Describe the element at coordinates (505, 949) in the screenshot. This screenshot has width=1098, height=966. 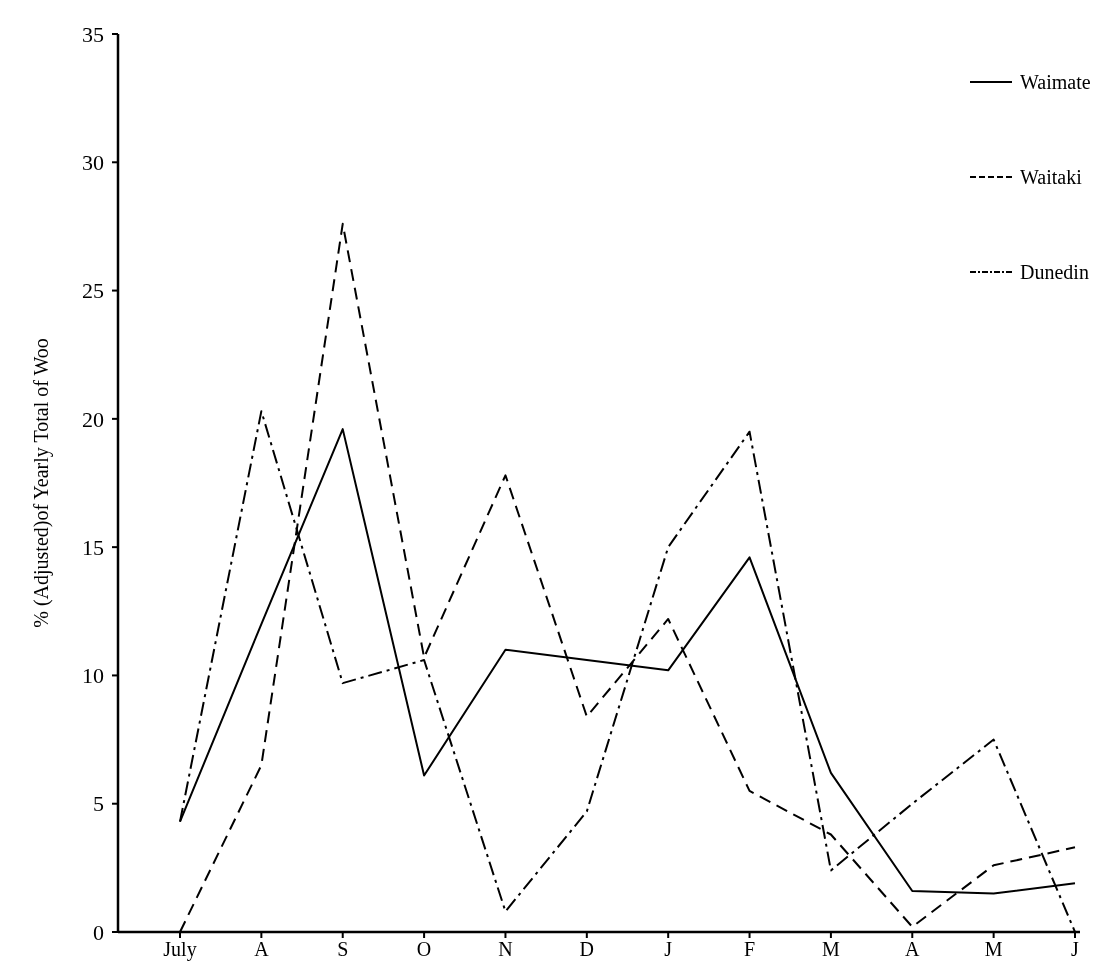
I see `x-tick-label: N` at that location.